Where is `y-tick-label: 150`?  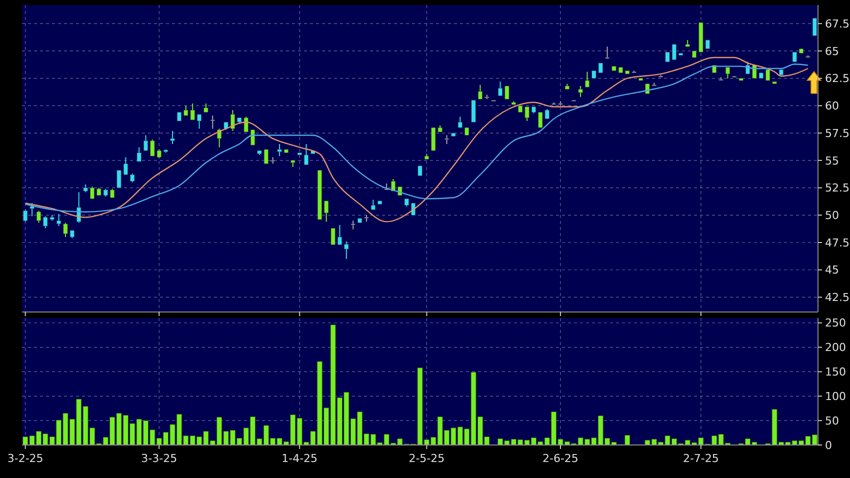 y-tick-label: 150 is located at coordinates (835, 372).